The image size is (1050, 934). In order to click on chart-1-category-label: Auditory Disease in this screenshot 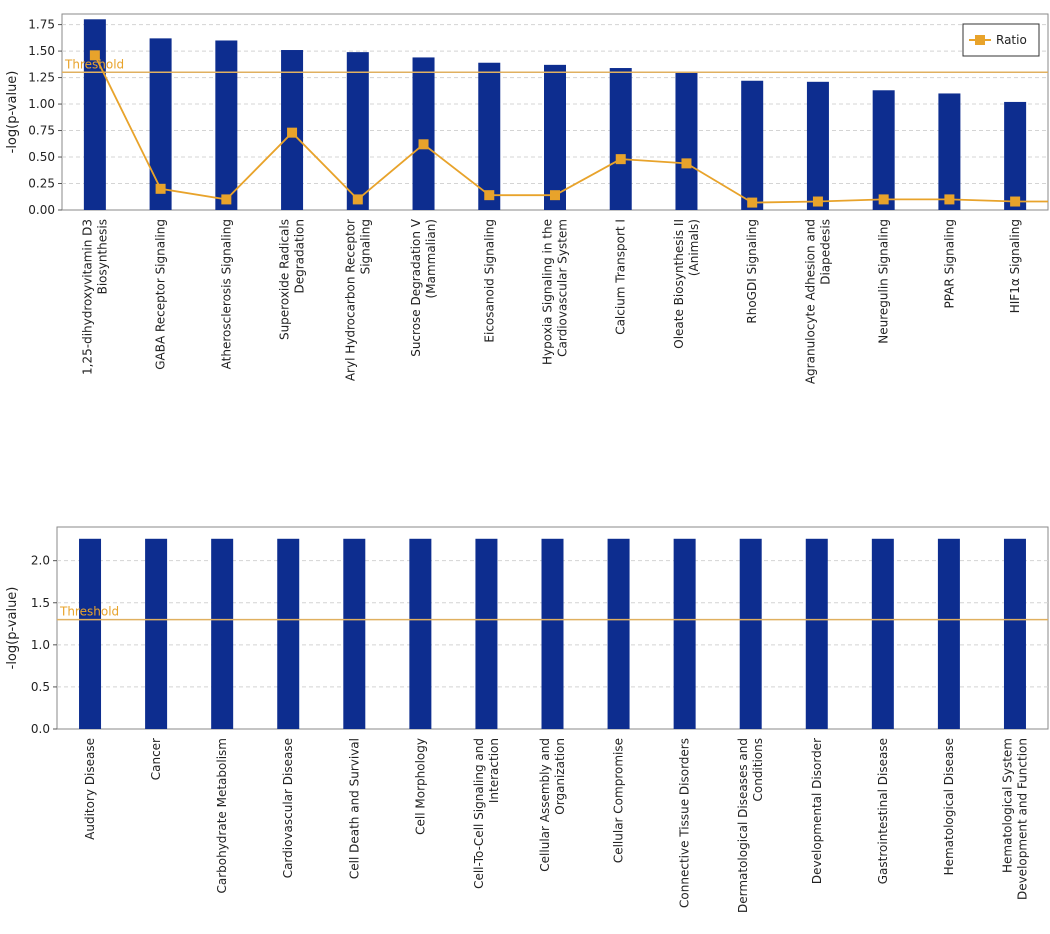, I will do `click(90, 789)`.